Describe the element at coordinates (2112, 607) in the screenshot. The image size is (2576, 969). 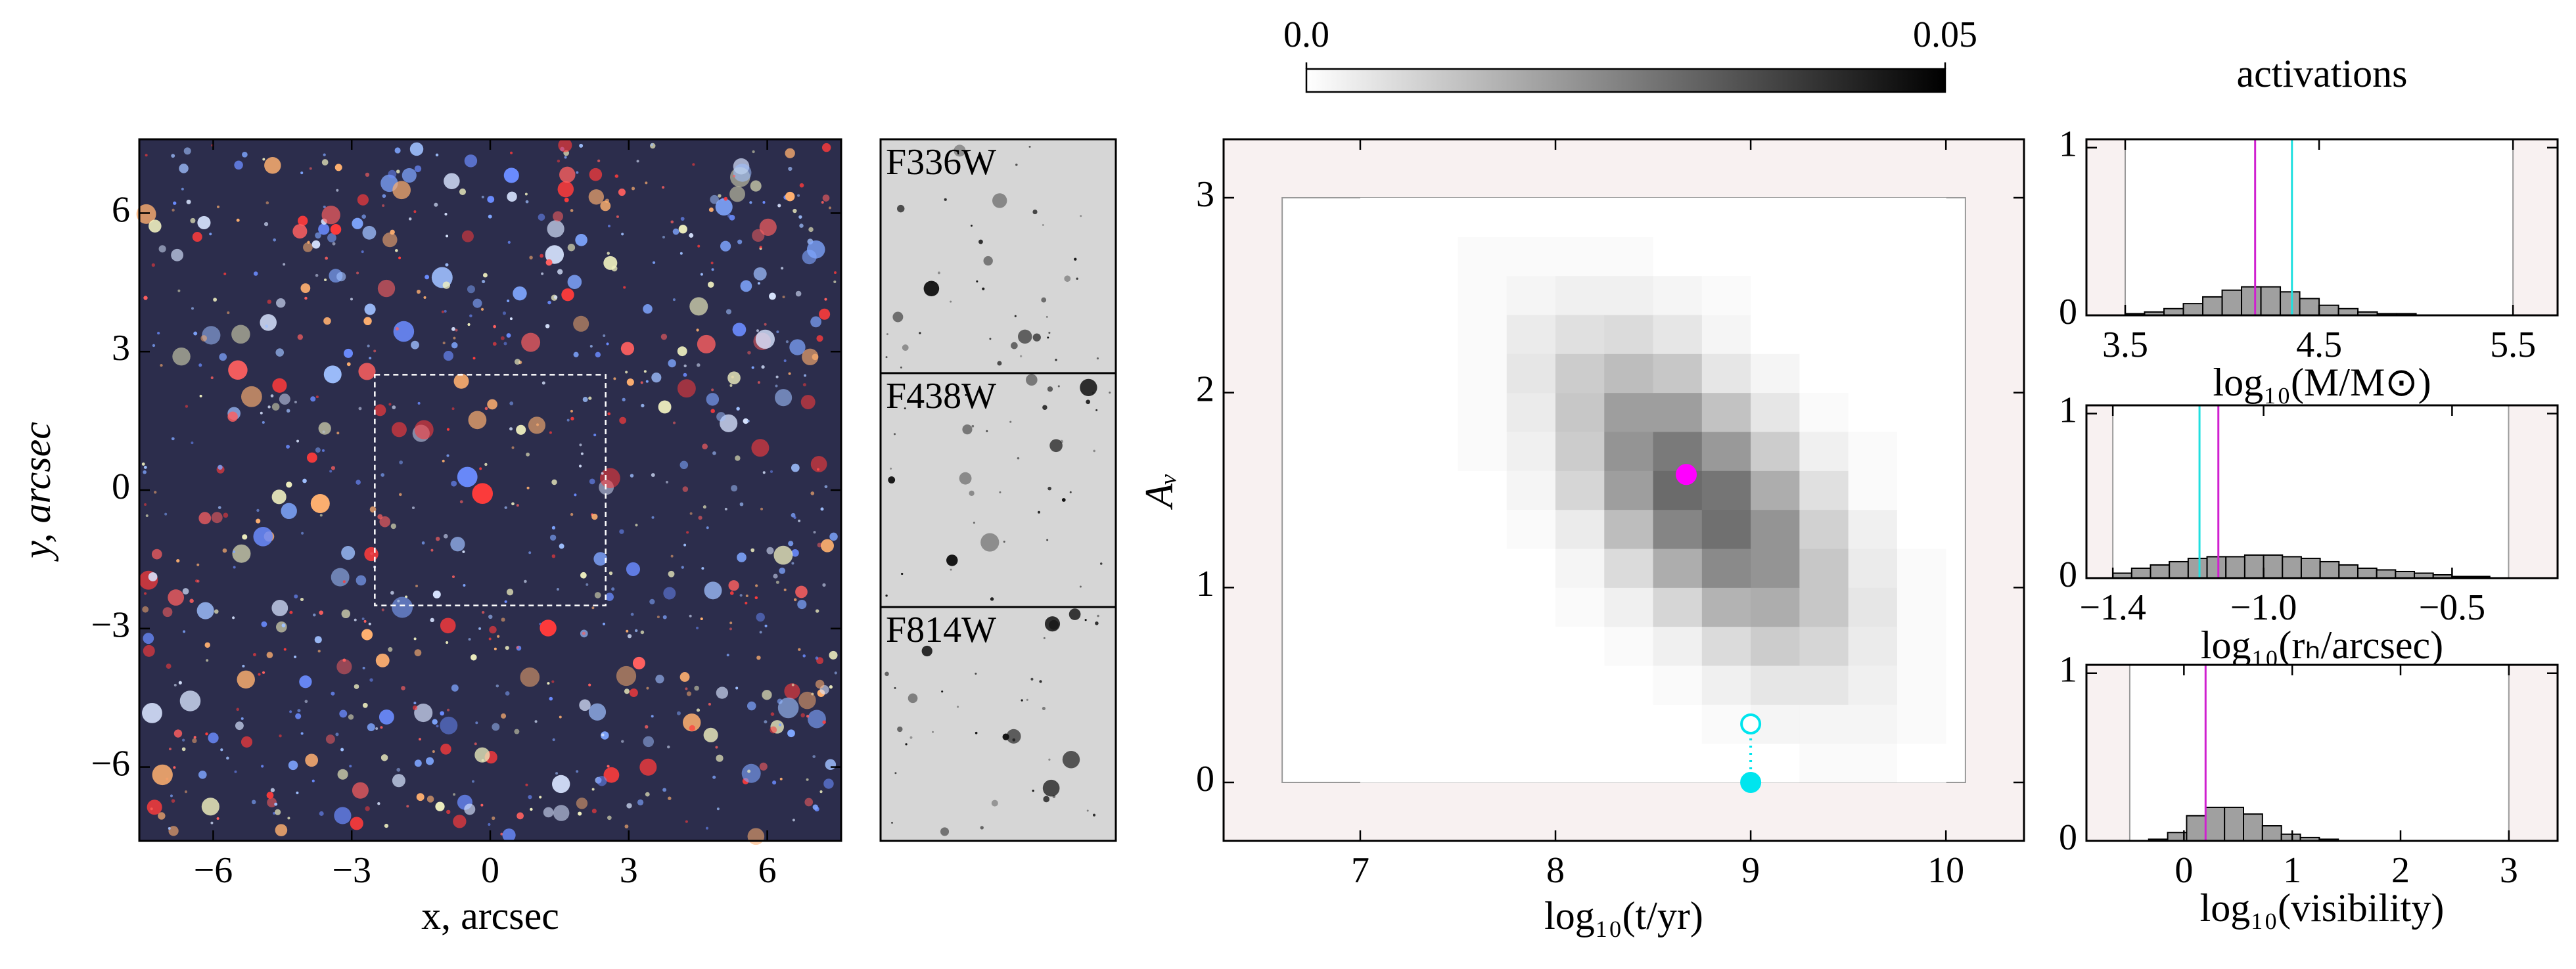
I see `x-tick-label: −1.4` at that location.